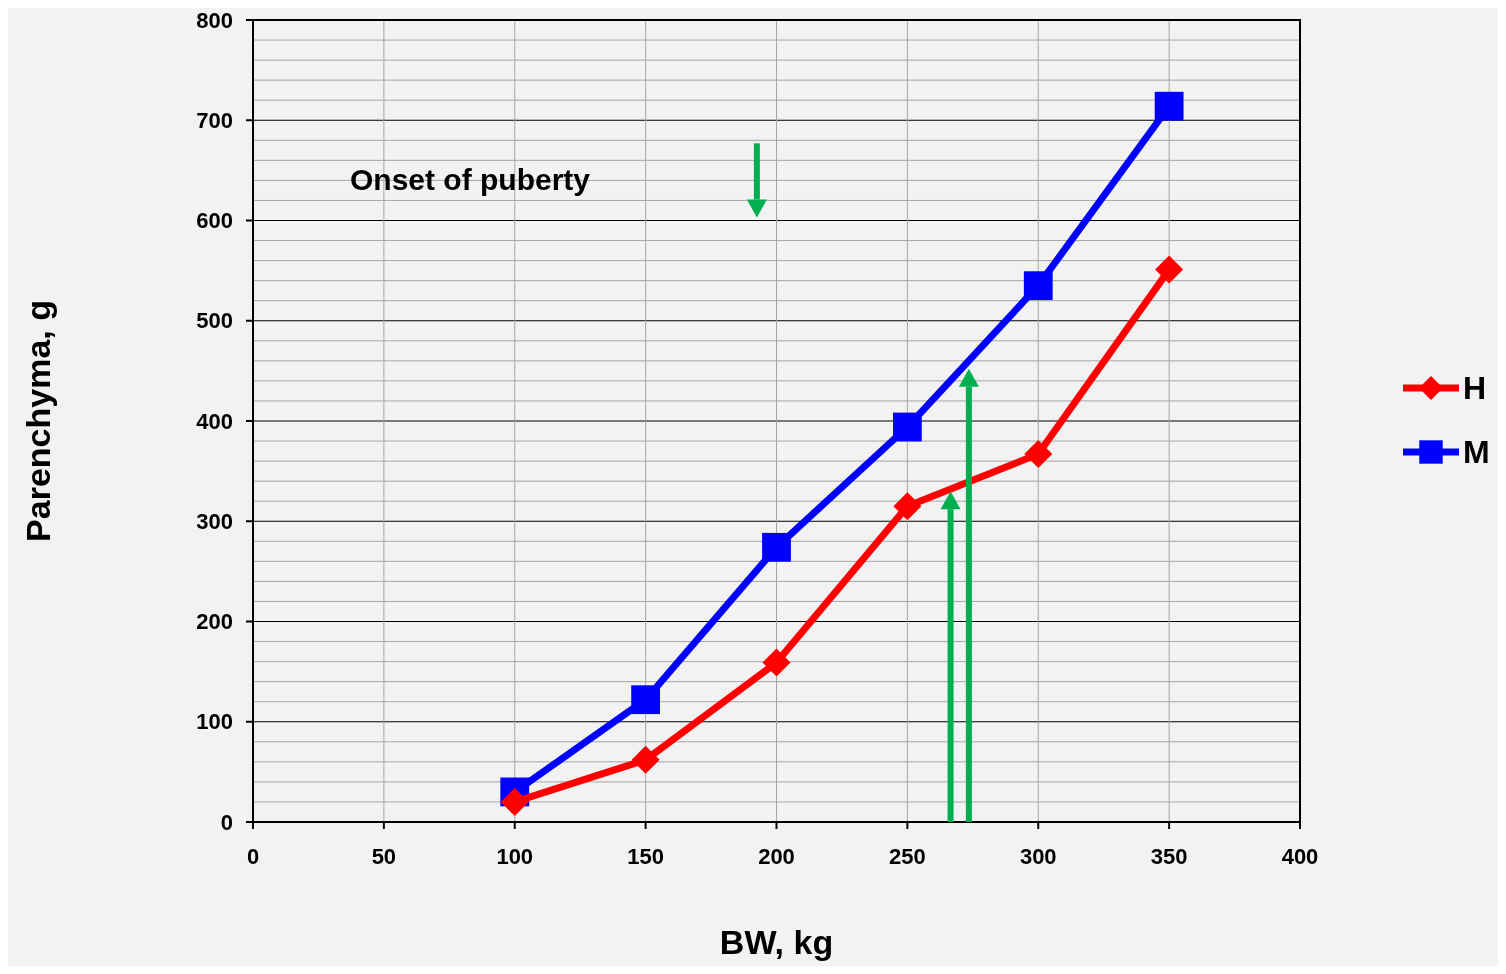  Describe the element at coordinates (226, 822) in the screenshot. I see `y-tick-label: 0` at that location.